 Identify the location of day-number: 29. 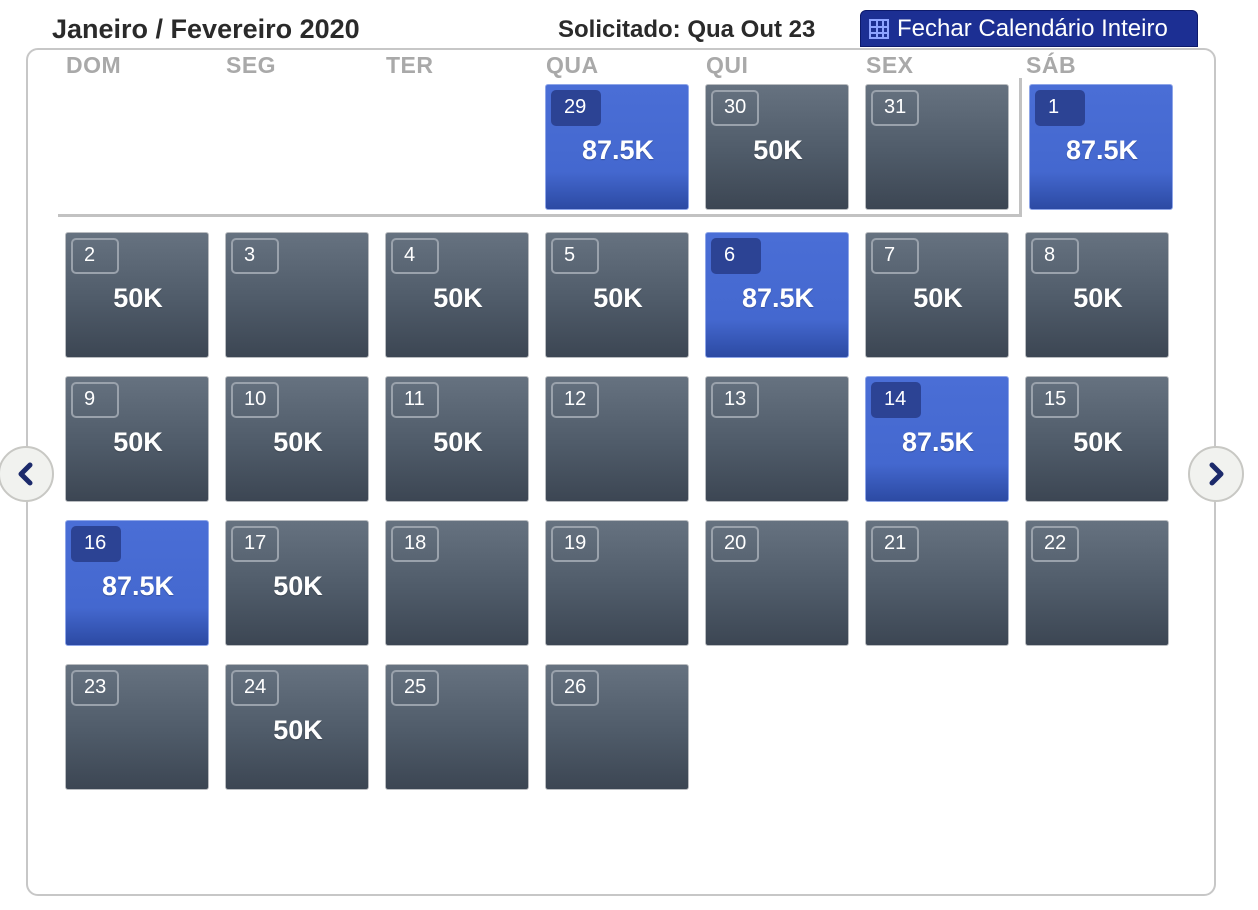
(576, 108).